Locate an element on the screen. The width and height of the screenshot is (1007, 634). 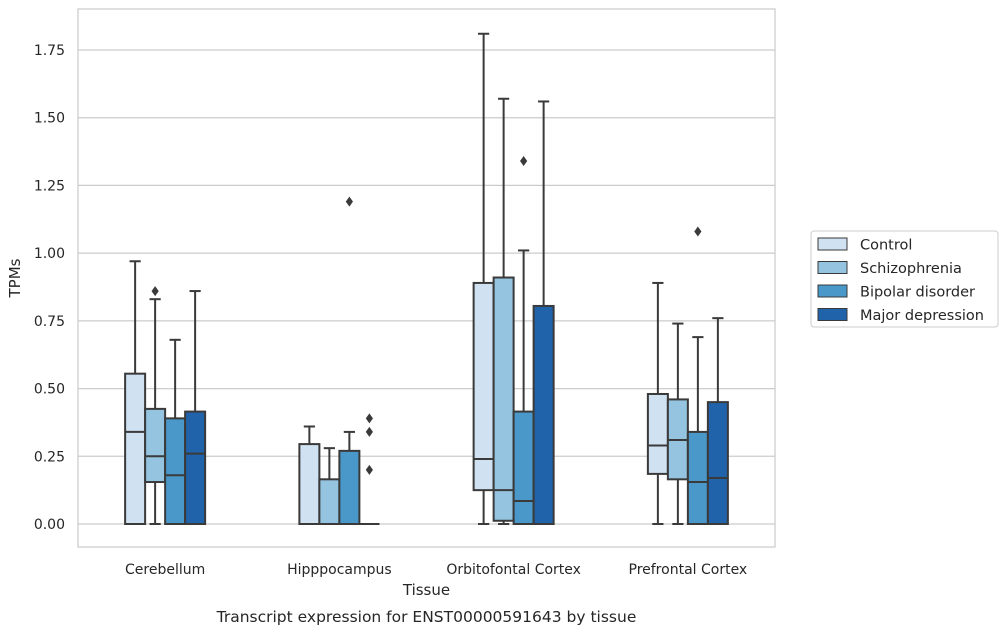
box-schizophrenia is located at coordinates (503, 311).